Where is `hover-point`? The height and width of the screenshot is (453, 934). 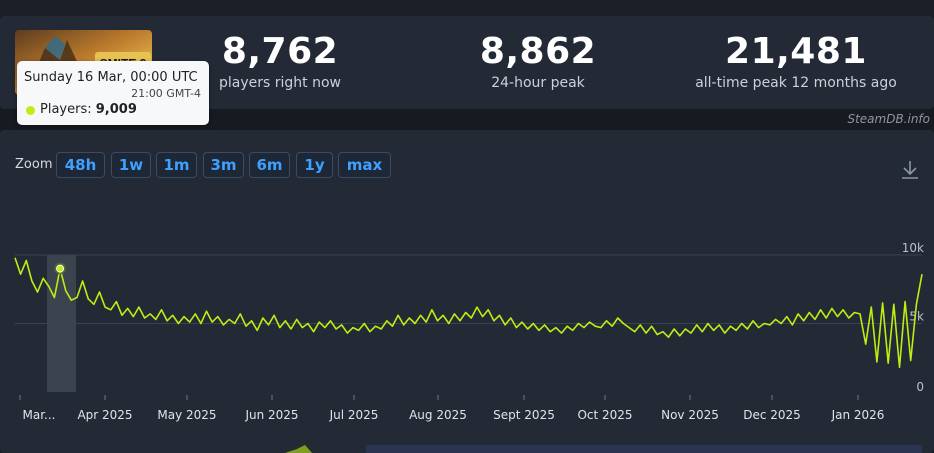 hover-point is located at coordinates (60, 268).